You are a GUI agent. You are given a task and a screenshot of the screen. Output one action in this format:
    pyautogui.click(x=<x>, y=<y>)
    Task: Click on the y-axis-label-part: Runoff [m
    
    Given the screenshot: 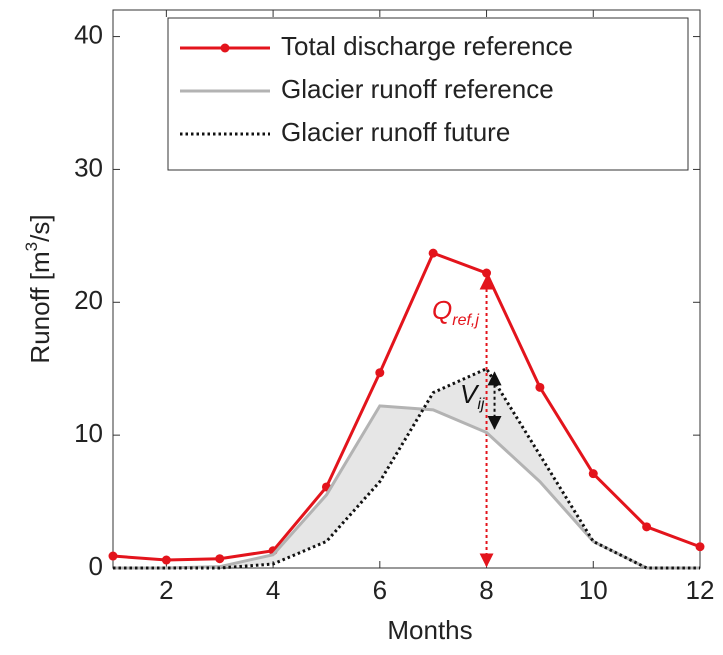 What is the action you would take?
    pyautogui.click(x=40, y=307)
    